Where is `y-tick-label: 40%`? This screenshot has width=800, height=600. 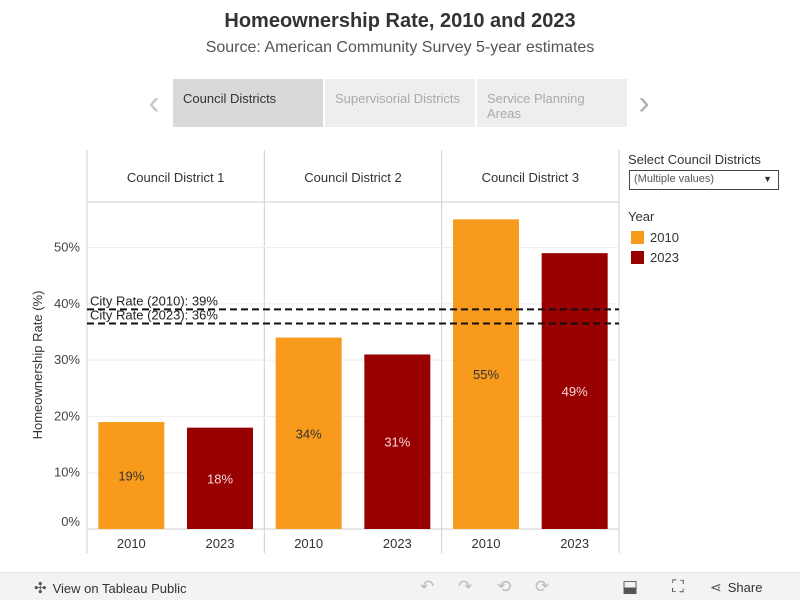 y-tick-label: 40% is located at coordinates (67, 303).